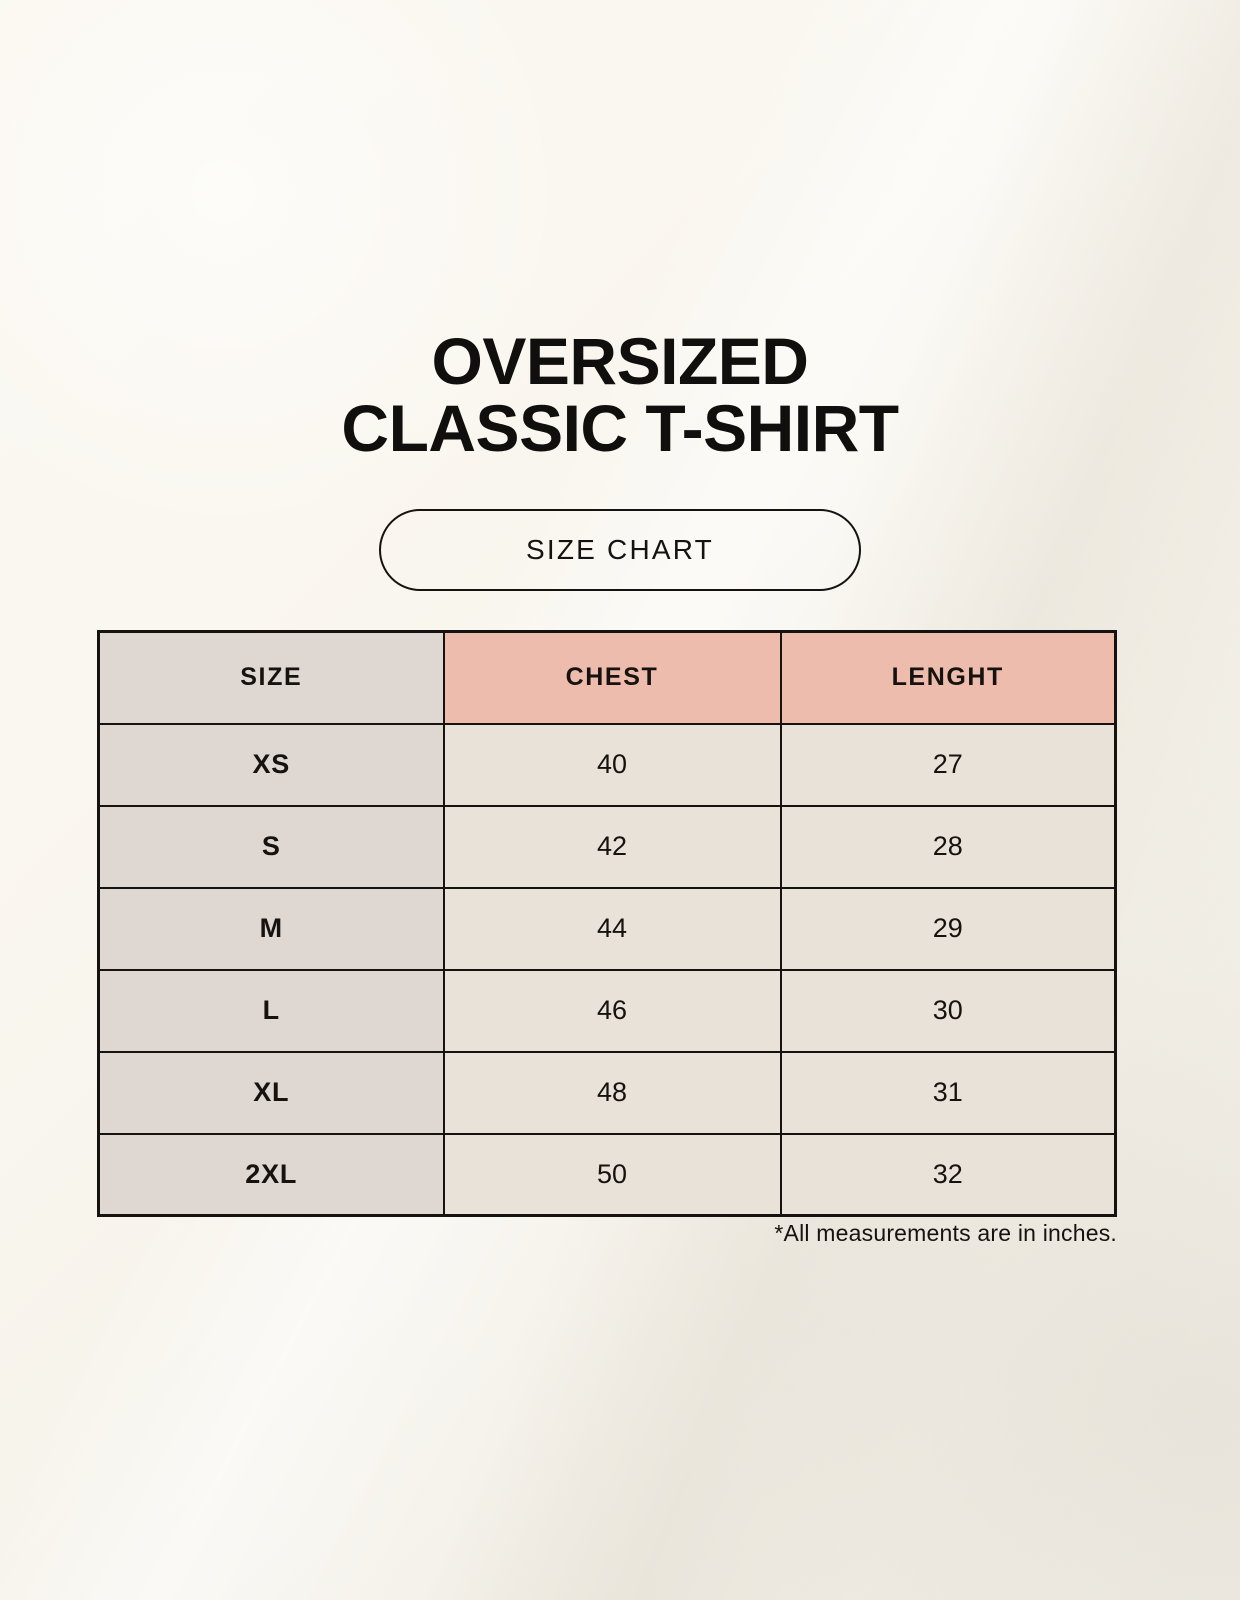  I want to click on title-line-2: CLASSIC T-SHIRT, so click(620, 428).